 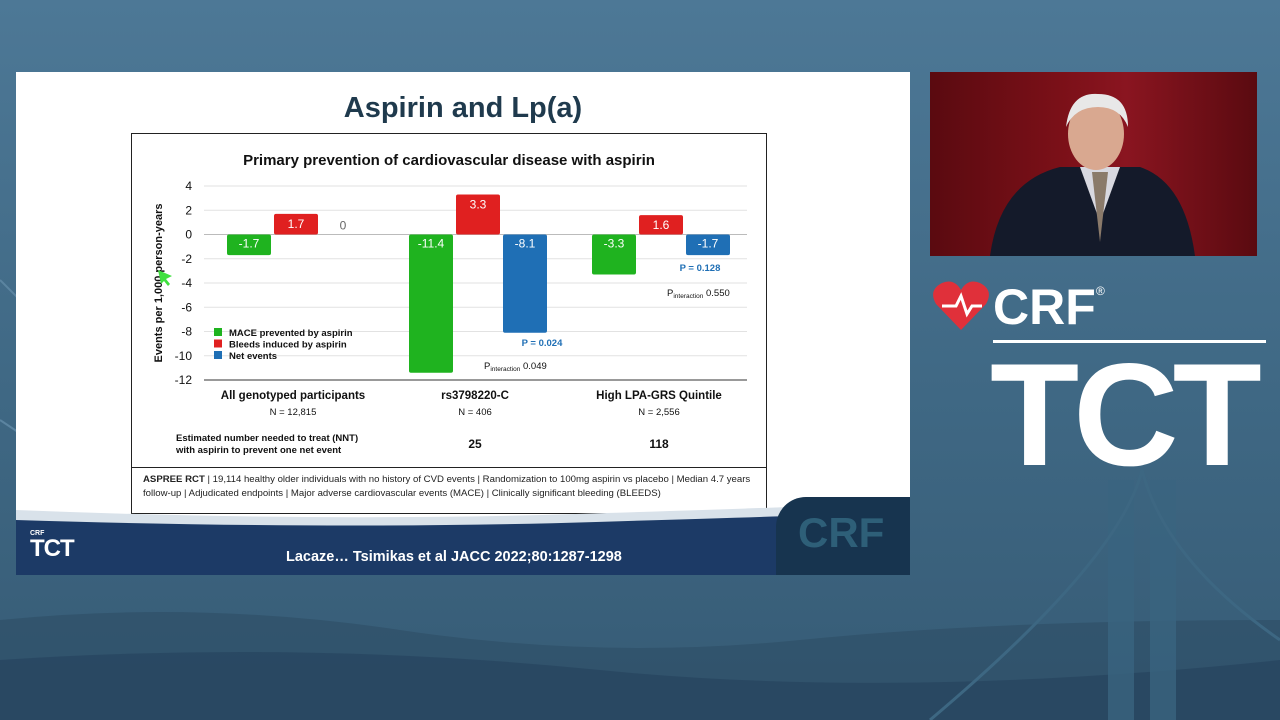 What do you see at coordinates (700, 268) in the screenshot?
I see `p-value: P = 0.128` at bounding box center [700, 268].